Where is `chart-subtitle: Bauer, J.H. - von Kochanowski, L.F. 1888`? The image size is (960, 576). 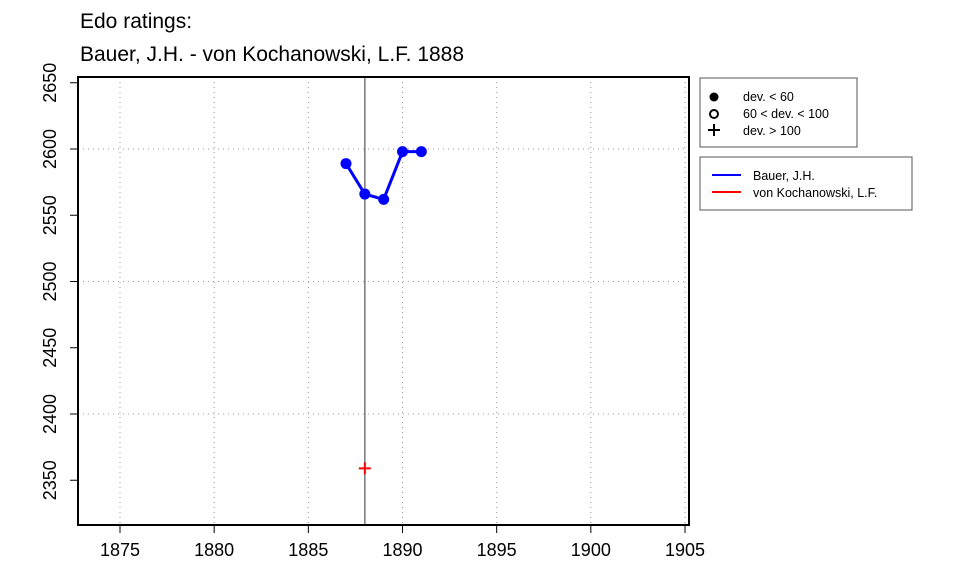 chart-subtitle: Bauer, J.H. - von Kochanowski, L.F. 1888 is located at coordinates (272, 54).